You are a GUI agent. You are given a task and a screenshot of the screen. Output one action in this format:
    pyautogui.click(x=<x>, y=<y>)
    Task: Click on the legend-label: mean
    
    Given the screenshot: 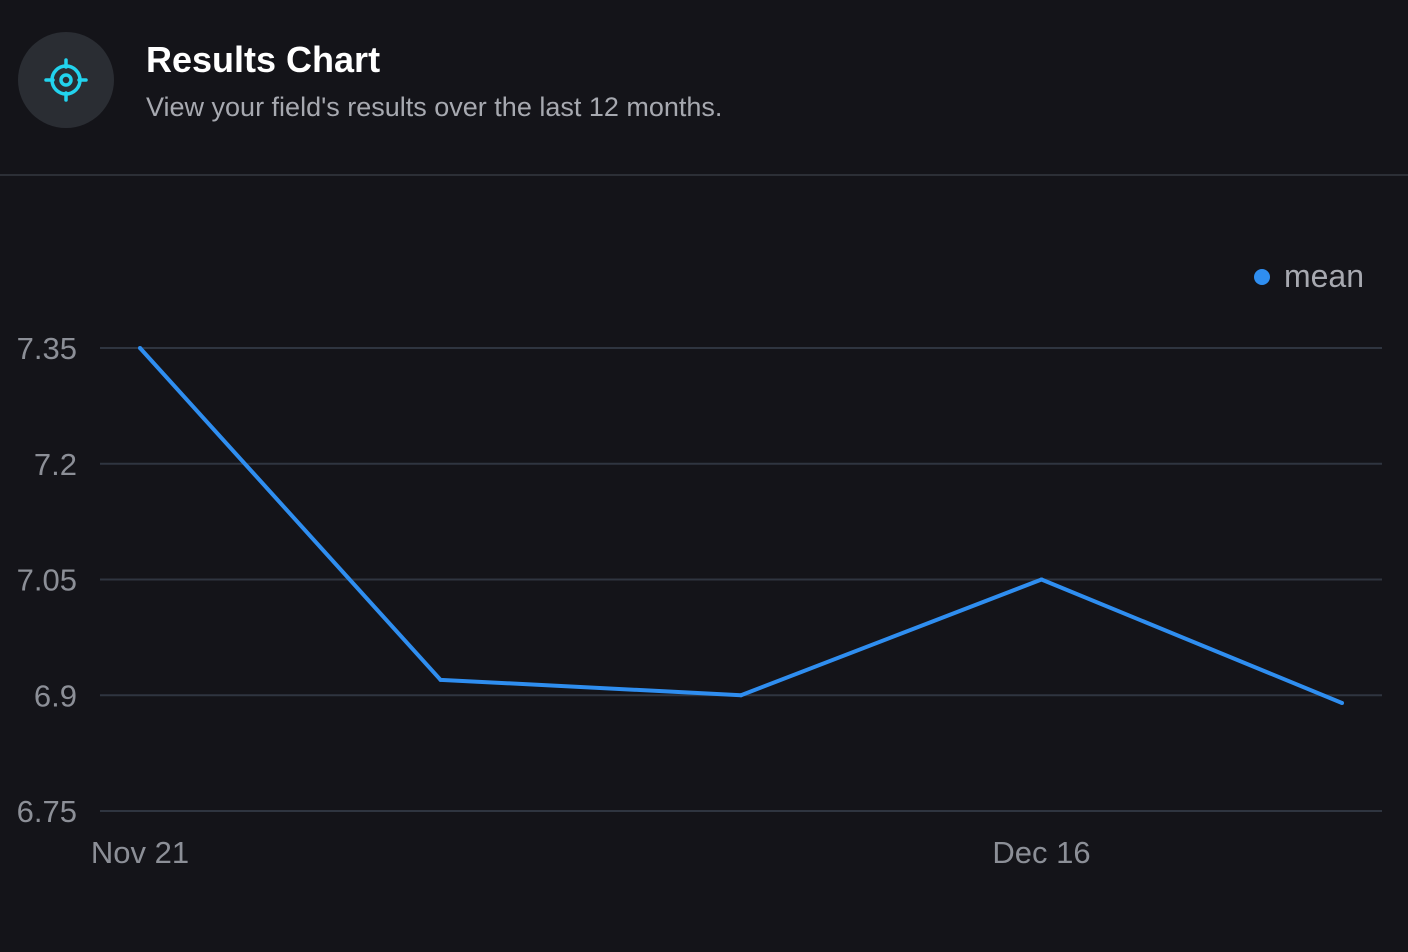 What is the action you would take?
    pyautogui.click(x=1323, y=276)
    